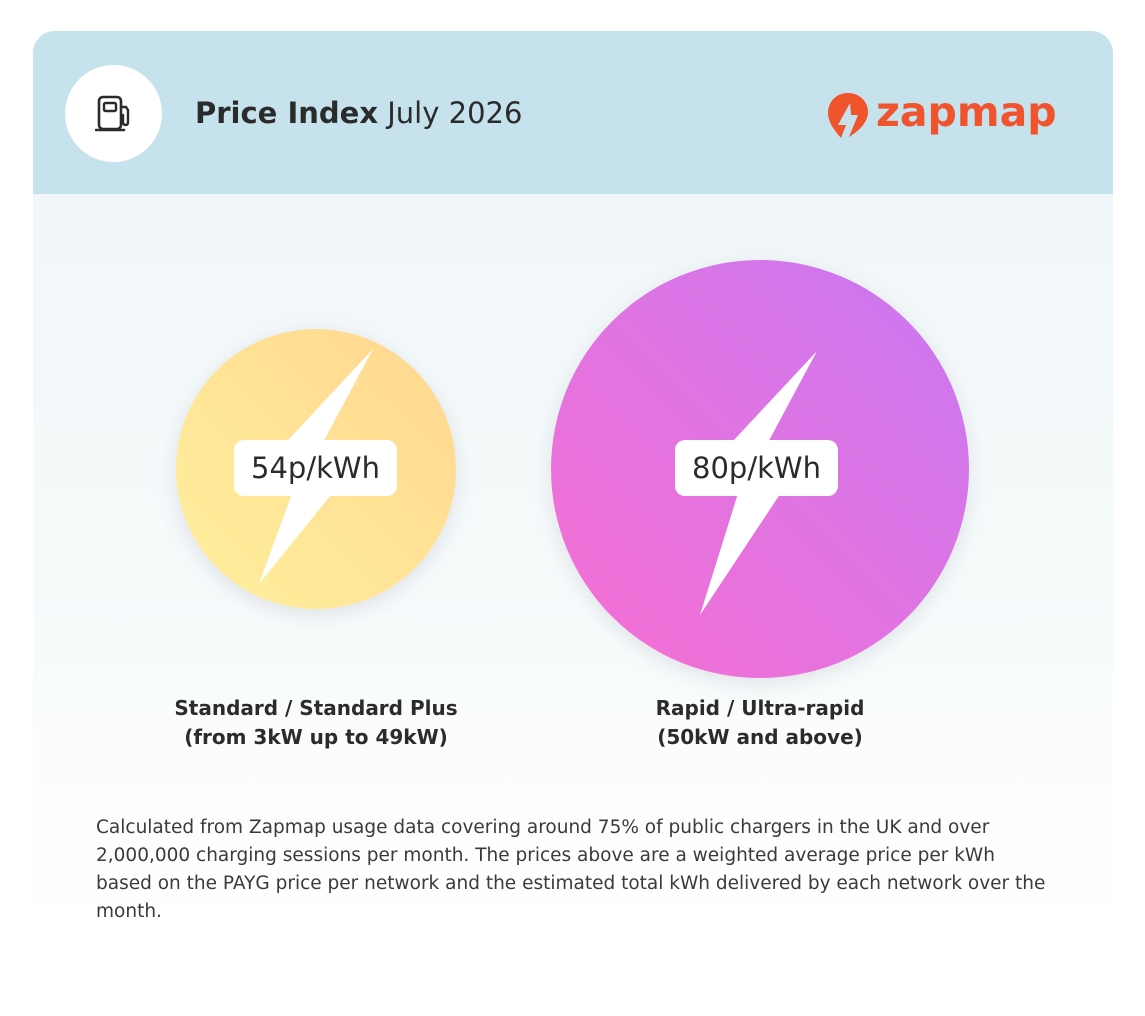 The width and height of the screenshot is (1145, 1016). I want to click on standard-price-bubble: 54p/kWh, so click(316, 469).